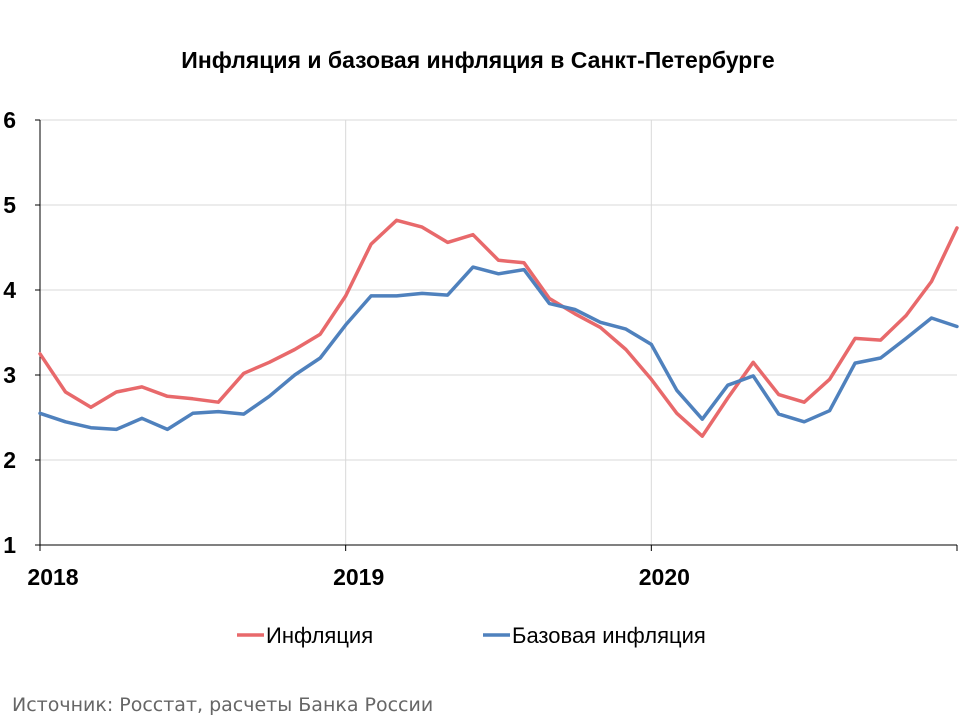  Describe the element at coordinates (664, 577) in the screenshot. I see `x-tick-label-2020: 2020` at that location.